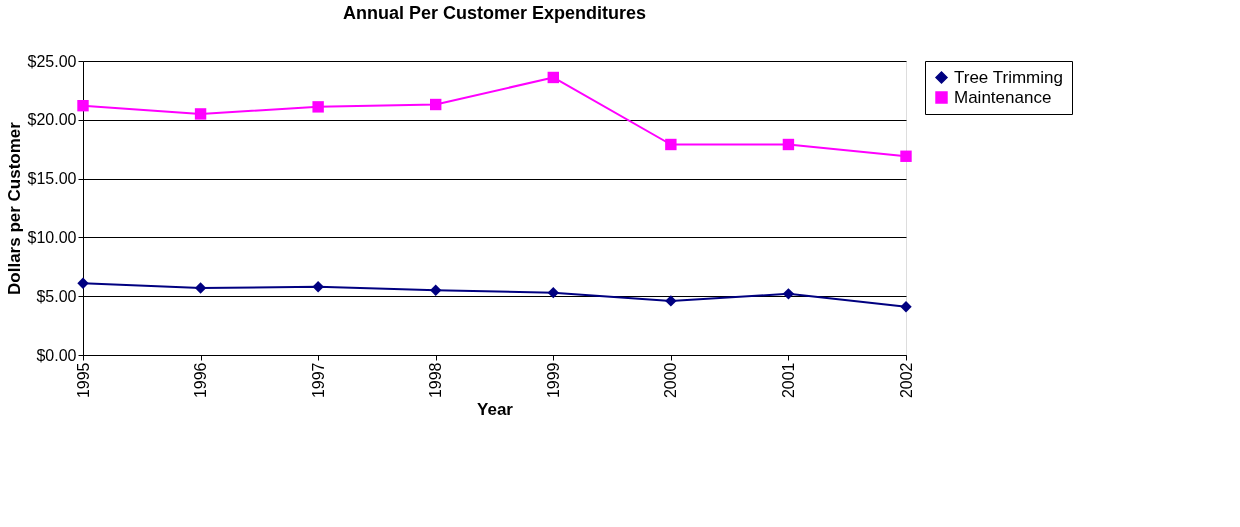 The image size is (1240, 527). Describe the element at coordinates (52, 237) in the screenshot. I see `y-tick-label: $10.00` at that location.